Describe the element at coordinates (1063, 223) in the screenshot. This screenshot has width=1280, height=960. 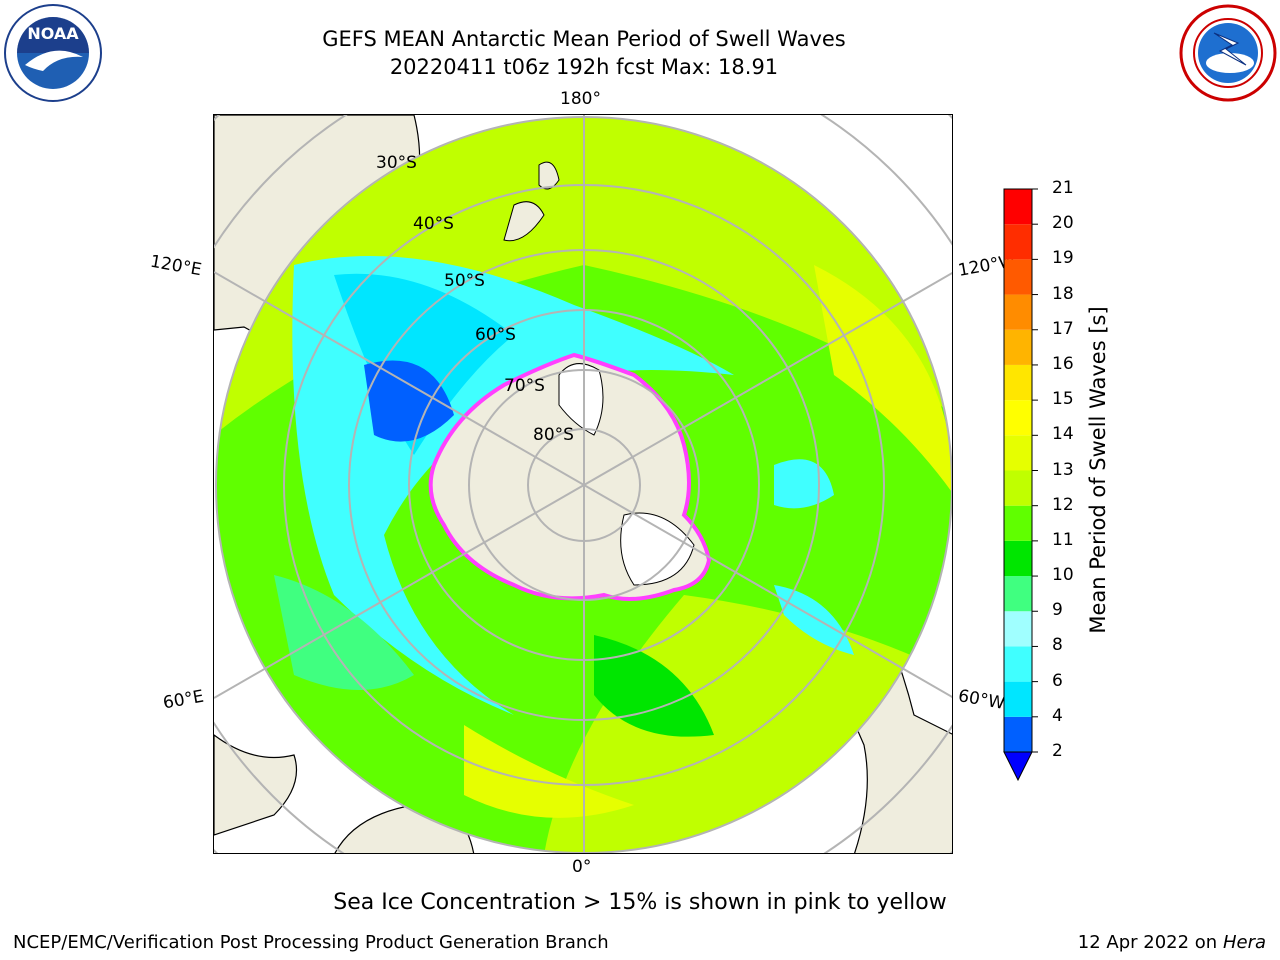
I see `colorbar-tick-label: 20` at that location.